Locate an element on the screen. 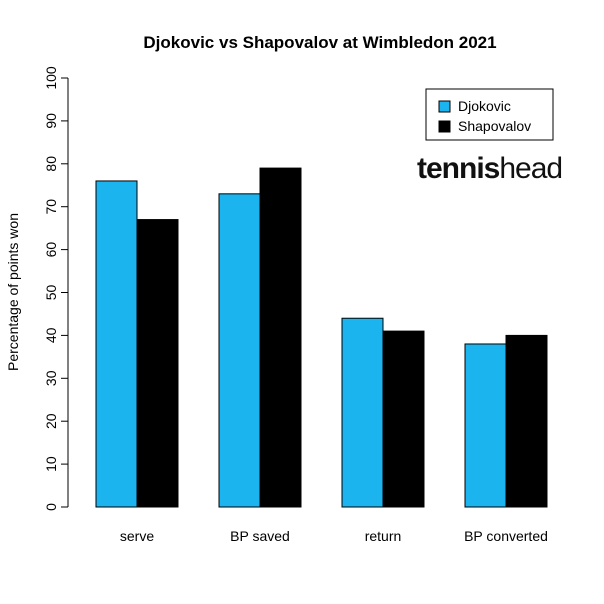  bar-shapovalov-bp-converted is located at coordinates (526, 421).